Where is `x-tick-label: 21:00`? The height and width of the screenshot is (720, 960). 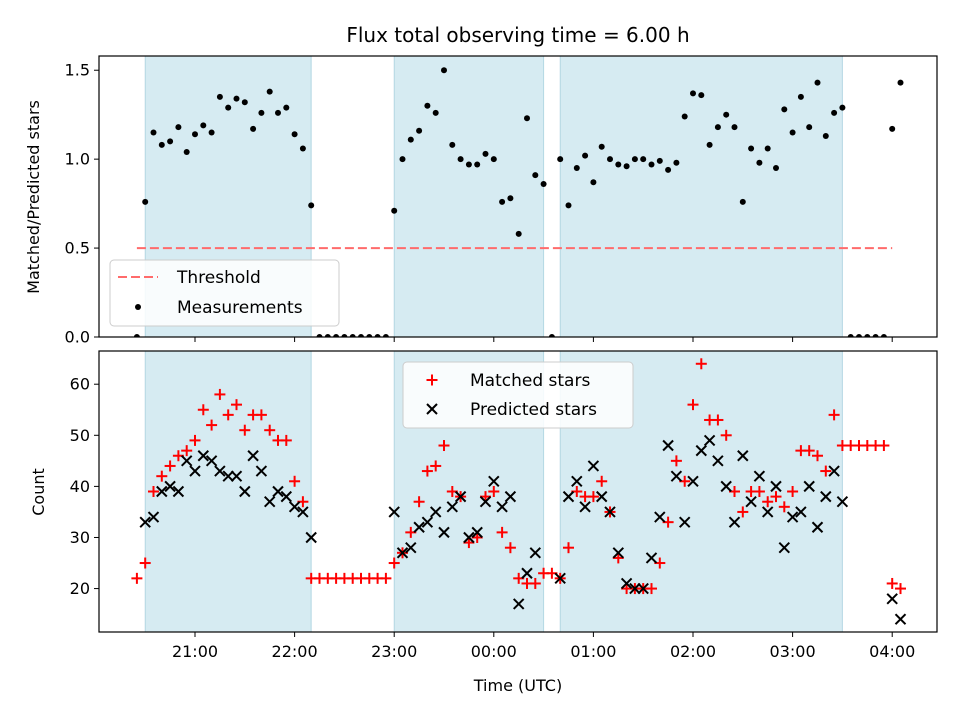 x-tick-label: 21:00 is located at coordinates (195, 651).